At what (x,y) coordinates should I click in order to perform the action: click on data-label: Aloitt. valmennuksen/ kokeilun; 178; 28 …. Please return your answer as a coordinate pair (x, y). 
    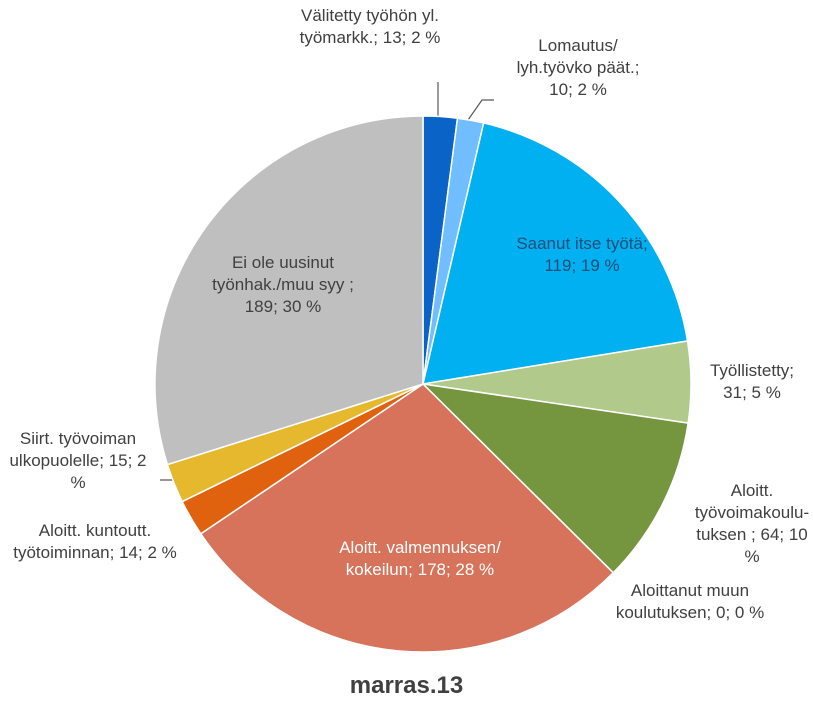
    Looking at the image, I should click on (420, 558).